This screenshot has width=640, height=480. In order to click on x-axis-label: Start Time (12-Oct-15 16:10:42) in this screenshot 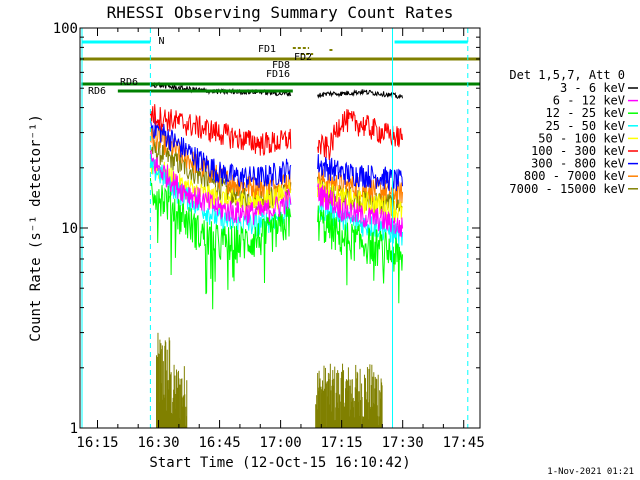, I will do `click(279, 463)`.